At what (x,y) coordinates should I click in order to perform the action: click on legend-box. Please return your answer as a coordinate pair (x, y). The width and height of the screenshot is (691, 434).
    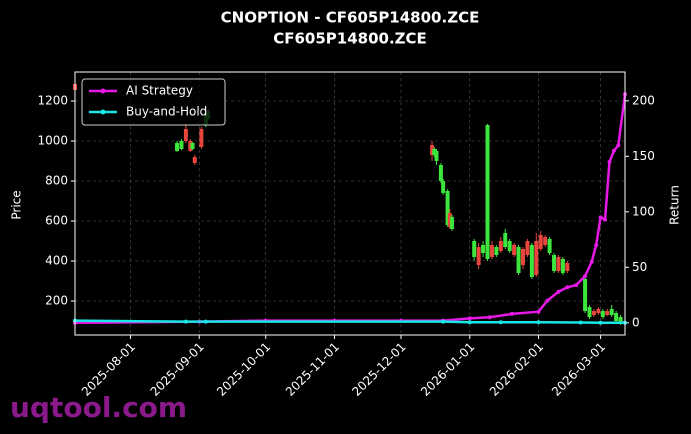
    Looking at the image, I should click on (153, 102).